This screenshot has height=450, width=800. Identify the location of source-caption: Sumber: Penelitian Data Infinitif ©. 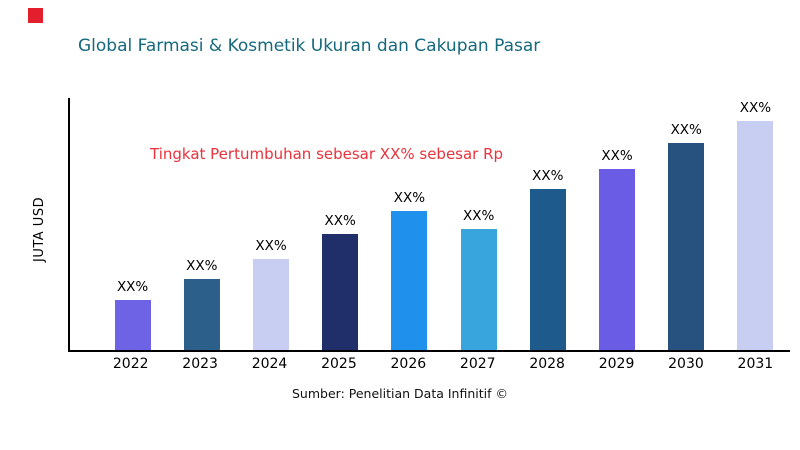
(400, 393).